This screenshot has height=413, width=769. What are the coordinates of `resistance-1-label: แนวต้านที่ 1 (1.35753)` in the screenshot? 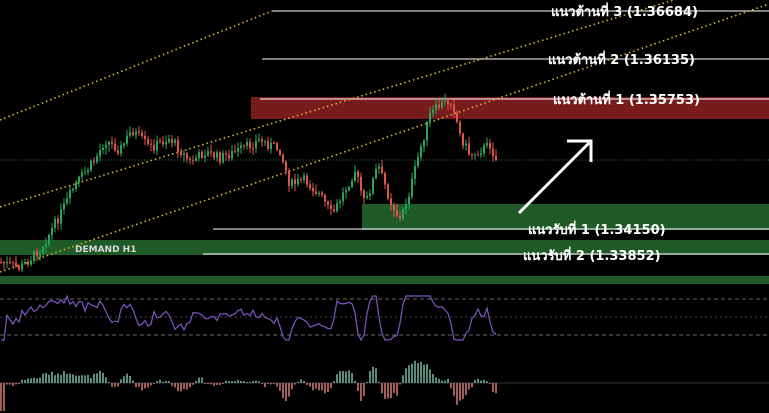 It's located at (626, 99).